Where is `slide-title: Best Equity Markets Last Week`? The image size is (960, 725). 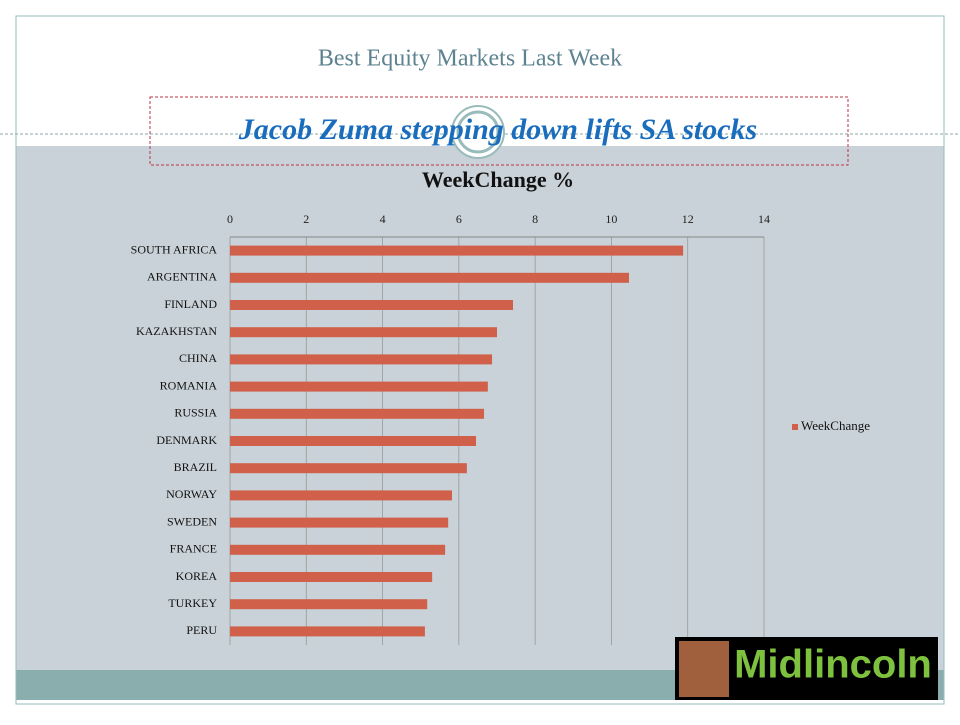 slide-title: Best Equity Markets Last Week is located at coordinates (470, 59).